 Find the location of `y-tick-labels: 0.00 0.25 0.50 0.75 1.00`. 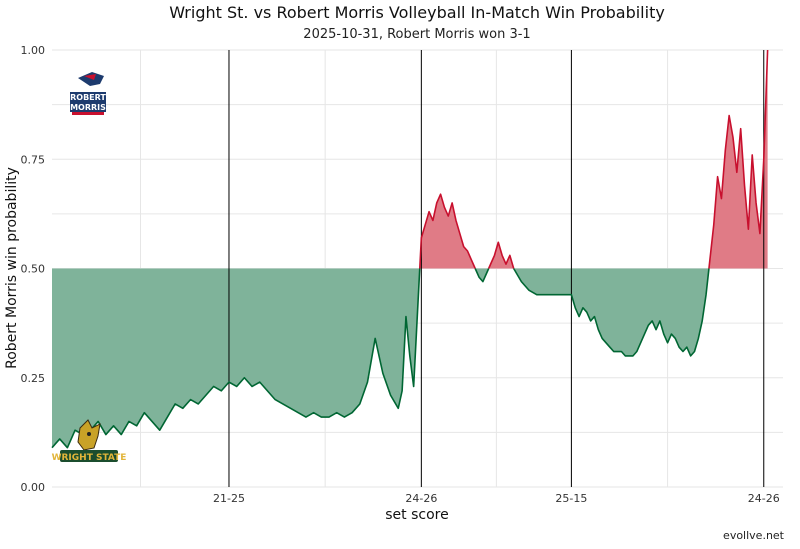

y-tick-labels: 0.00 0.25 0.50 0.75 1.00 is located at coordinates (33, 269).